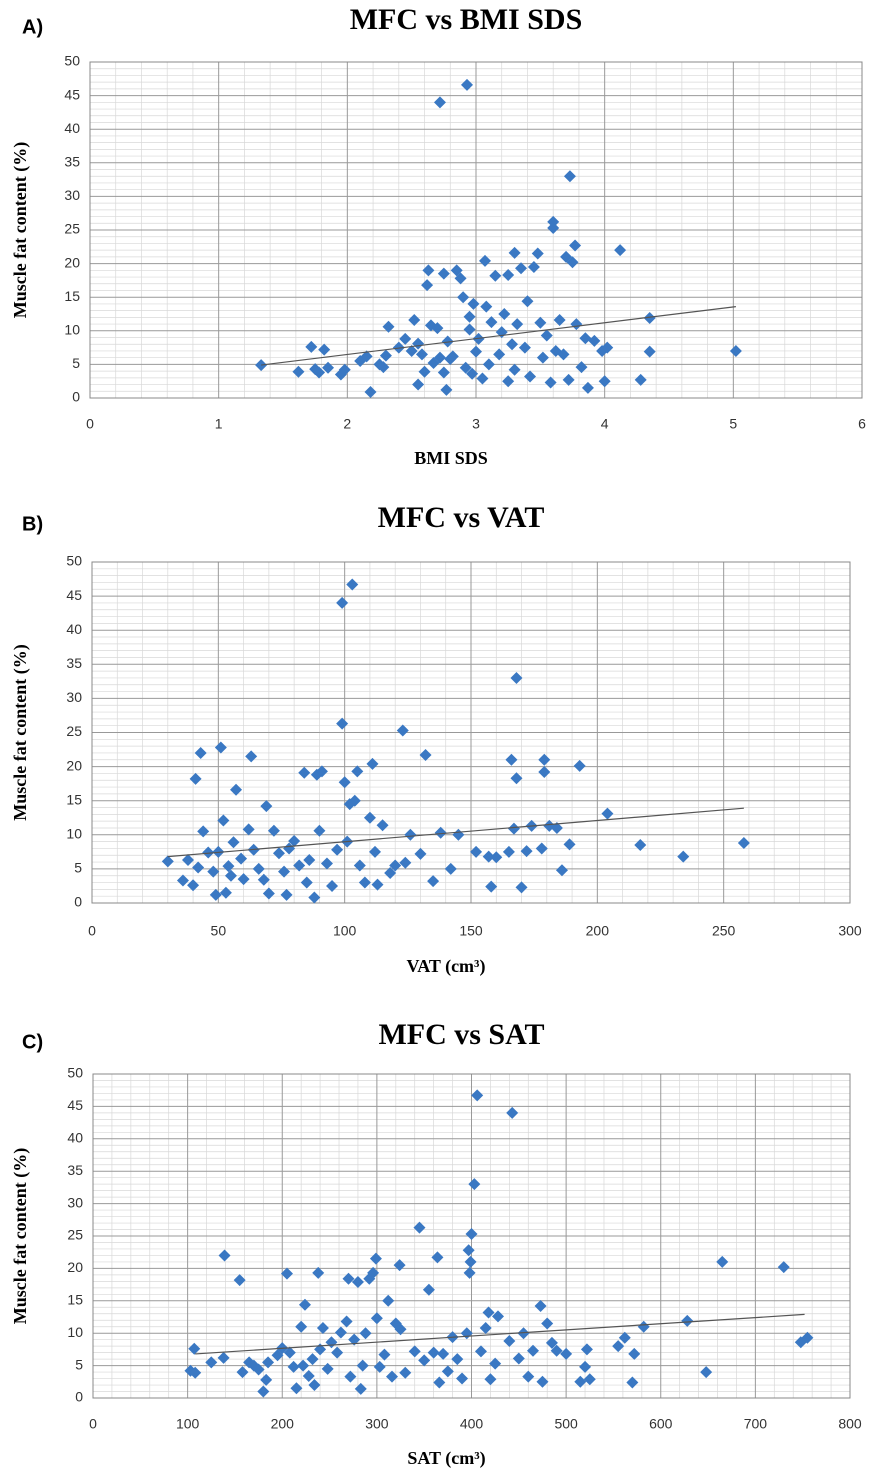 Image resolution: width=874 pixels, height=1470 pixels. I want to click on x-axis-label: VAT (cm³), so click(446, 966).